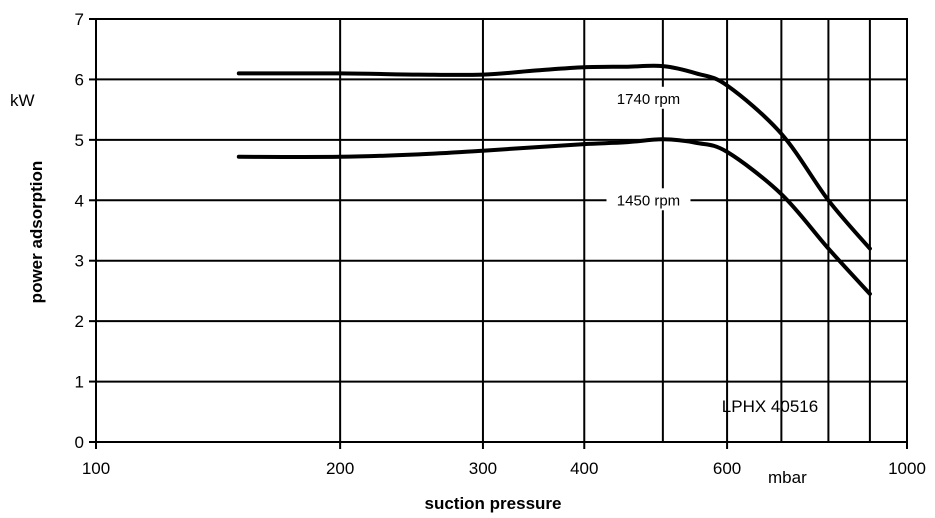 The height and width of the screenshot is (518, 935). Describe the element at coordinates (907, 468) in the screenshot. I see `x-tick-label-1000: 1000` at that location.